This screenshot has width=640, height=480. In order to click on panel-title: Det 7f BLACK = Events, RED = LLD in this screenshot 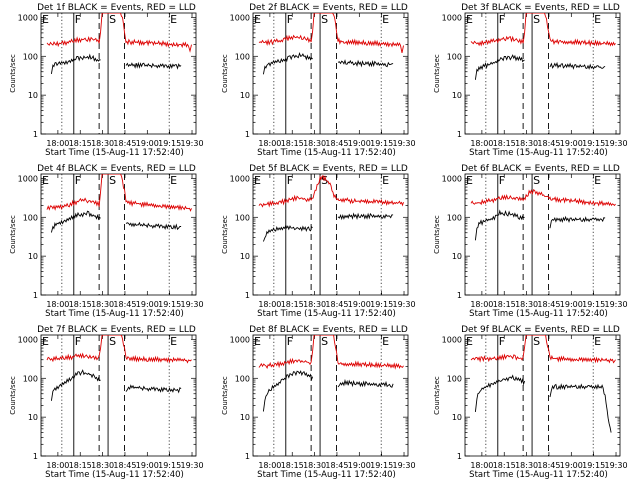, I will do `click(116, 330)`.